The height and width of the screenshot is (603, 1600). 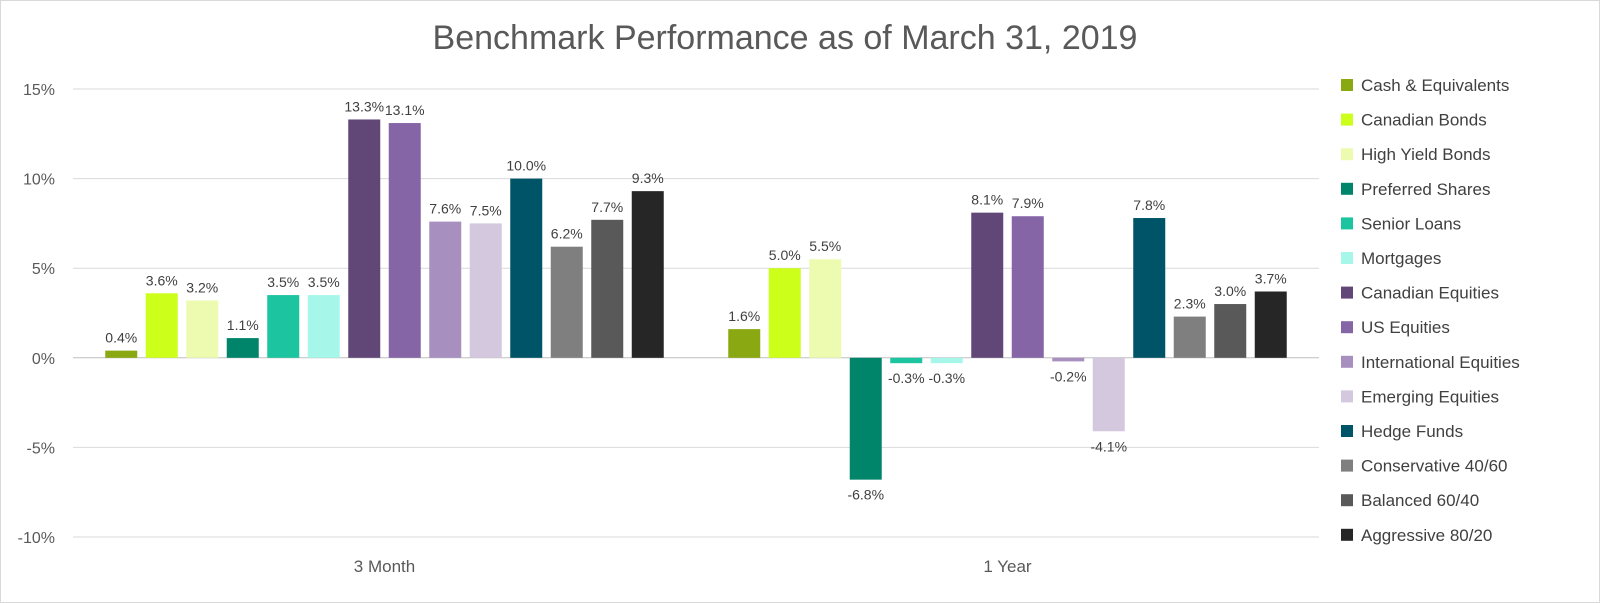 I want to click on legend-label: Balanced 60/40, so click(x=1420, y=500).